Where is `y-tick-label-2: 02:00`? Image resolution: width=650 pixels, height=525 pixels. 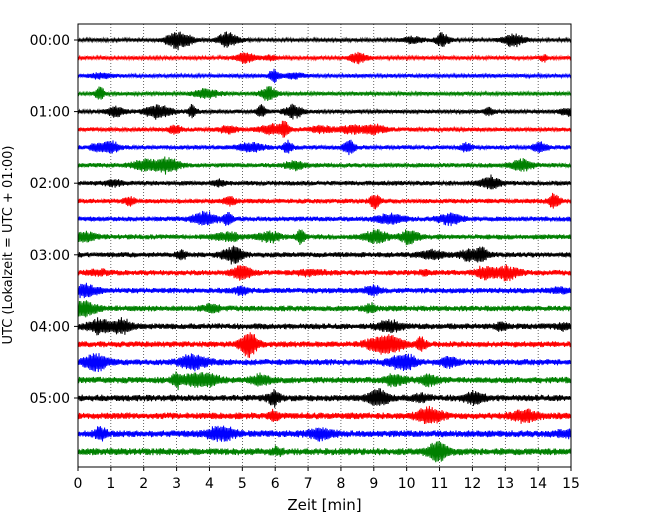 y-tick-label-2: 02:00 is located at coordinates (50, 184).